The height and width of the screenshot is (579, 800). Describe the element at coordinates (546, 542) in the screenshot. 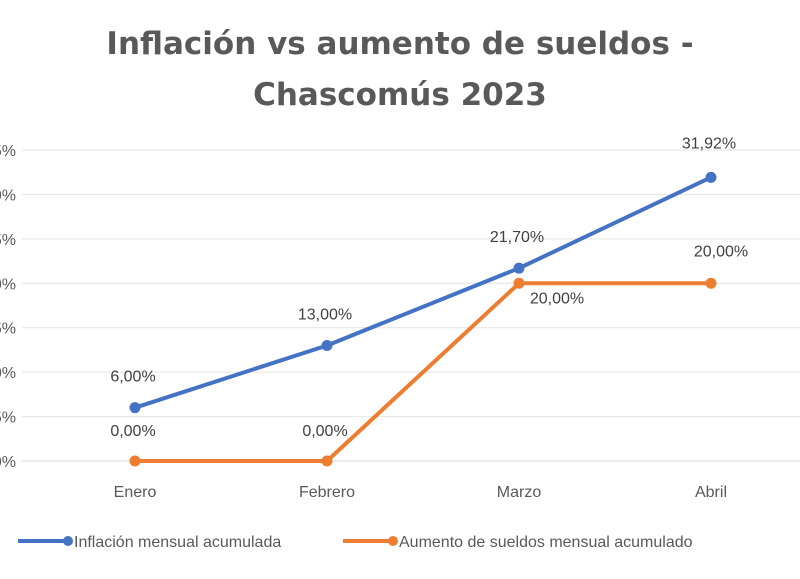

I see `legend-label-sueldos: Aumento de sueldos mensual acumulado` at that location.